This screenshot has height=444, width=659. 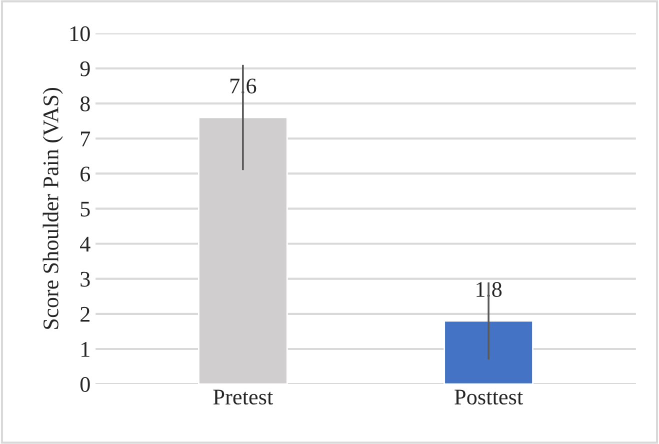 What do you see at coordinates (489, 397) in the screenshot?
I see `x-tick-label: Posttest` at bounding box center [489, 397].